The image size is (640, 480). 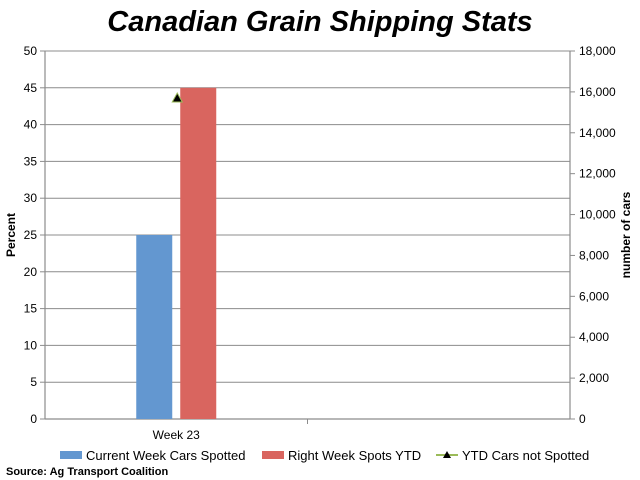 What do you see at coordinates (31, 88) in the screenshot?
I see `y-tick-label: 45` at bounding box center [31, 88].